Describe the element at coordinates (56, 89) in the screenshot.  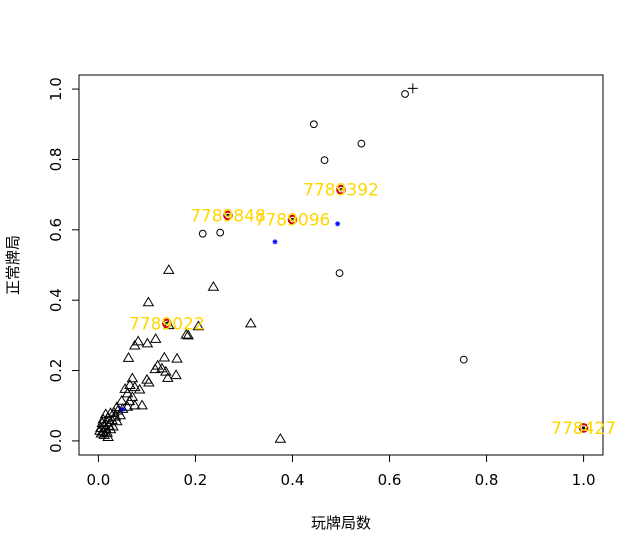
I see `y-tick-label: 1.0` at that location.